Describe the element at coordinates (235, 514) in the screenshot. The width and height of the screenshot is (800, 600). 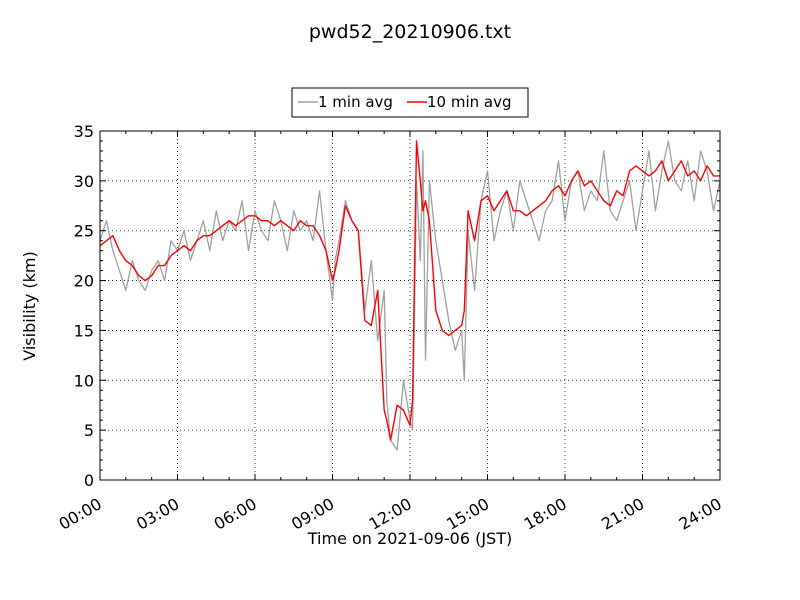
I see `x-tick-label: 06:00` at that location.